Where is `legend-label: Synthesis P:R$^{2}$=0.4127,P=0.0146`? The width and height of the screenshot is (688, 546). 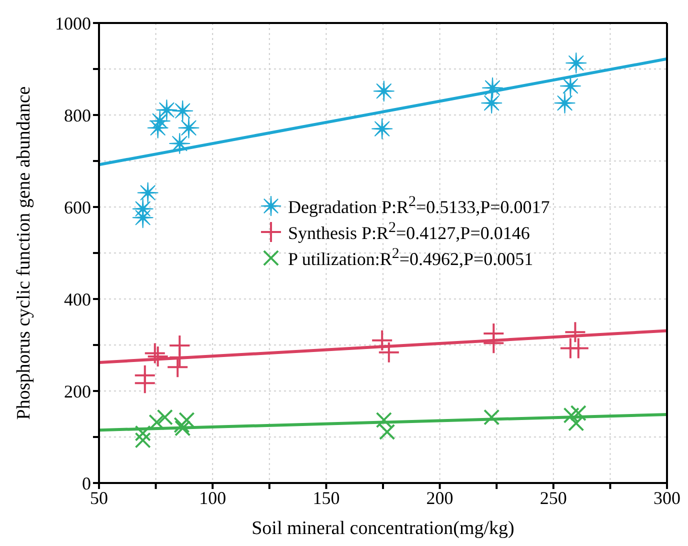
legend-label: Synthesis P:R$^{2}$=0.4127,P=0.0146 is located at coordinates (409, 232).